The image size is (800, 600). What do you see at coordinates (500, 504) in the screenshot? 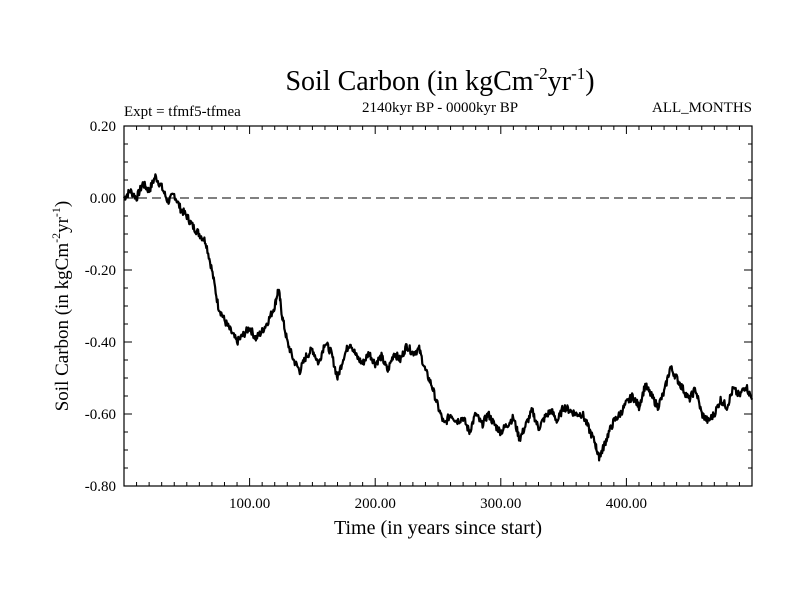
I see `x-tick-label: 300.00` at bounding box center [500, 504].